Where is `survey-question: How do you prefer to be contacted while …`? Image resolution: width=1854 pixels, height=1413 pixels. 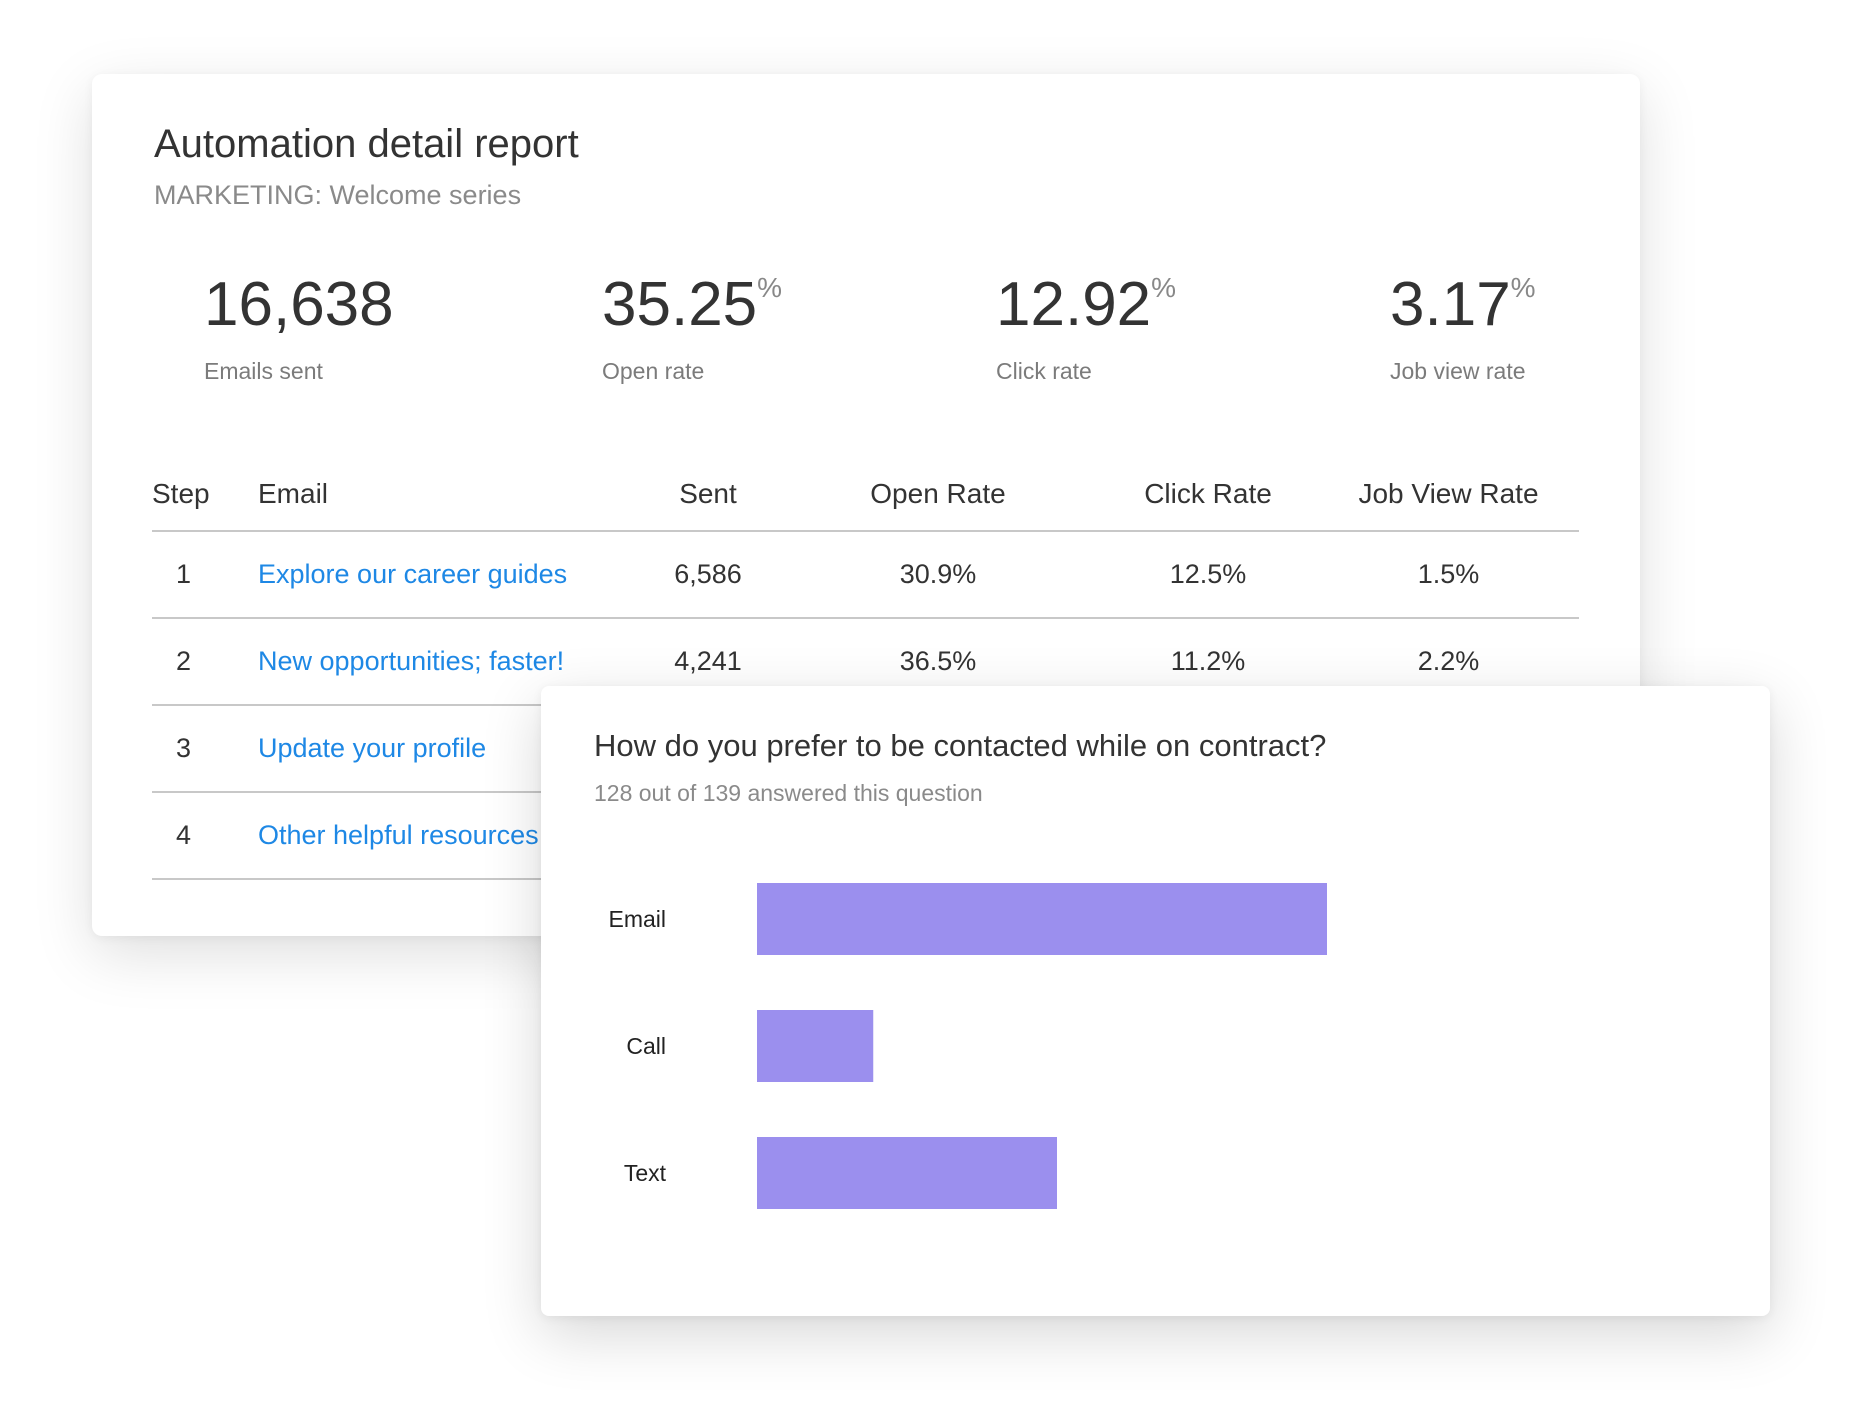
survey-question: How do you prefer to be contacted while … is located at coordinates (960, 745).